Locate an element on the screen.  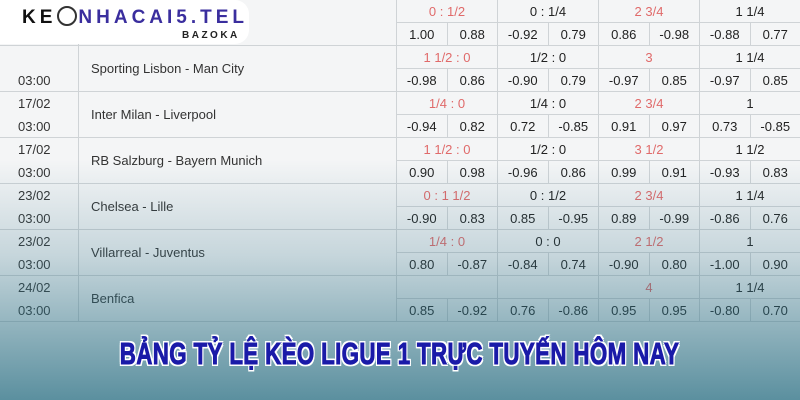
odds-value: 1.00 is located at coordinates (421, 34).